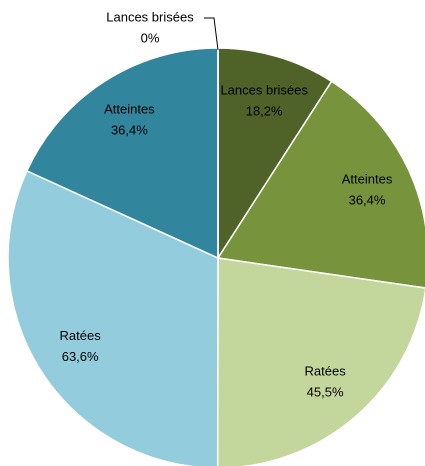 The image size is (425, 466). What do you see at coordinates (150, 37) in the screenshot?
I see `slice-value: 0%` at bounding box center [150, 37].